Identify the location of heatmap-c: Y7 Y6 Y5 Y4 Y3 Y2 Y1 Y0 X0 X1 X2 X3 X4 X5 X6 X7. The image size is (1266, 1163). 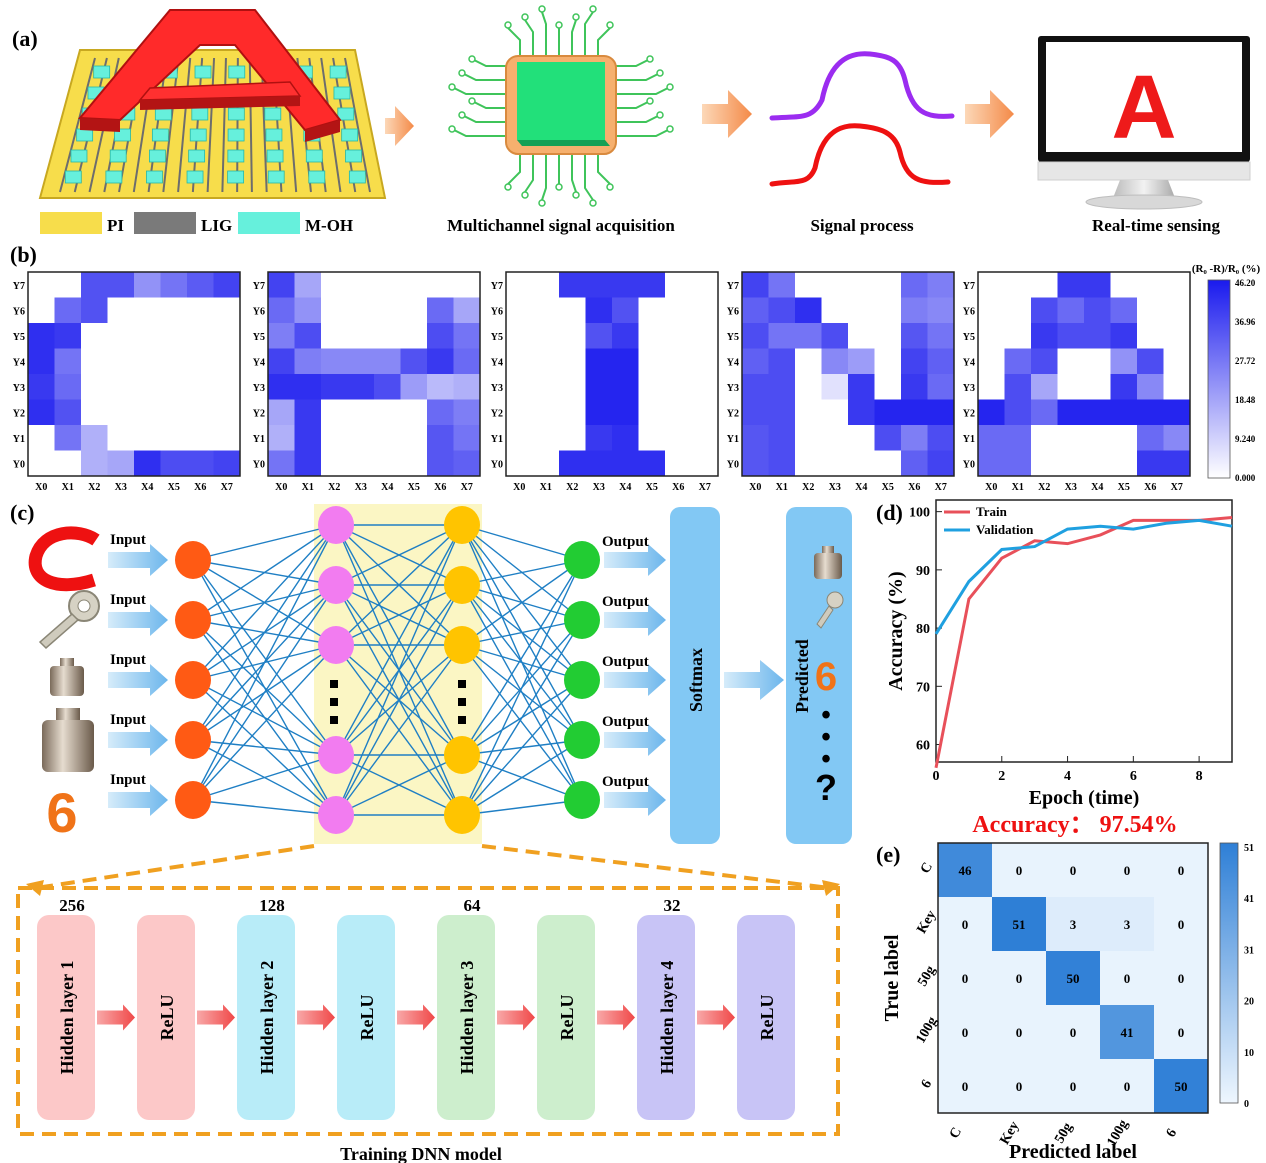
(127, 382).